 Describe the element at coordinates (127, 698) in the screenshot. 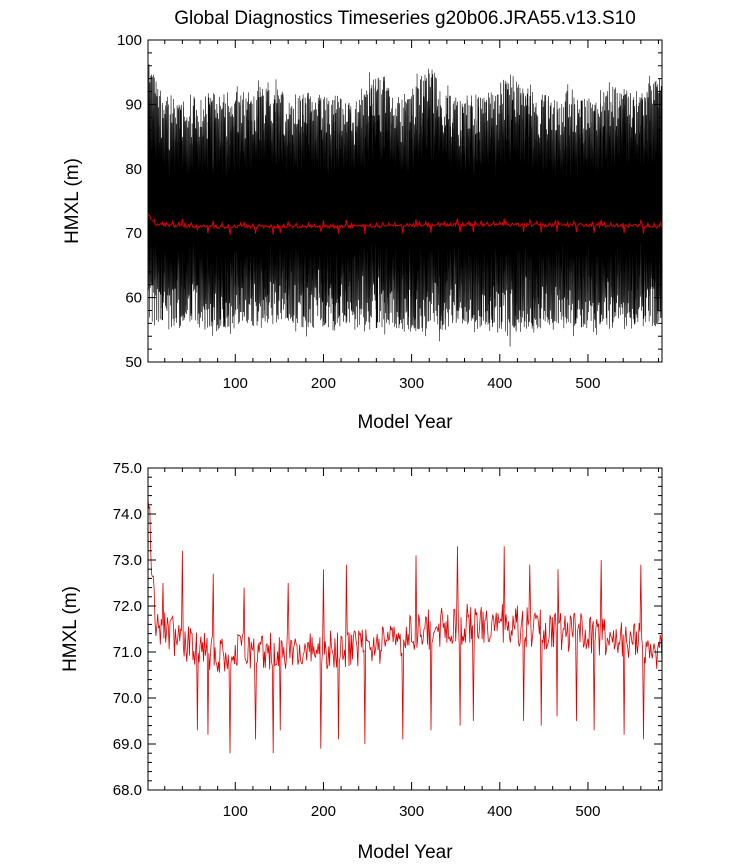

I see `y-tick-label: 70.0` at that location.